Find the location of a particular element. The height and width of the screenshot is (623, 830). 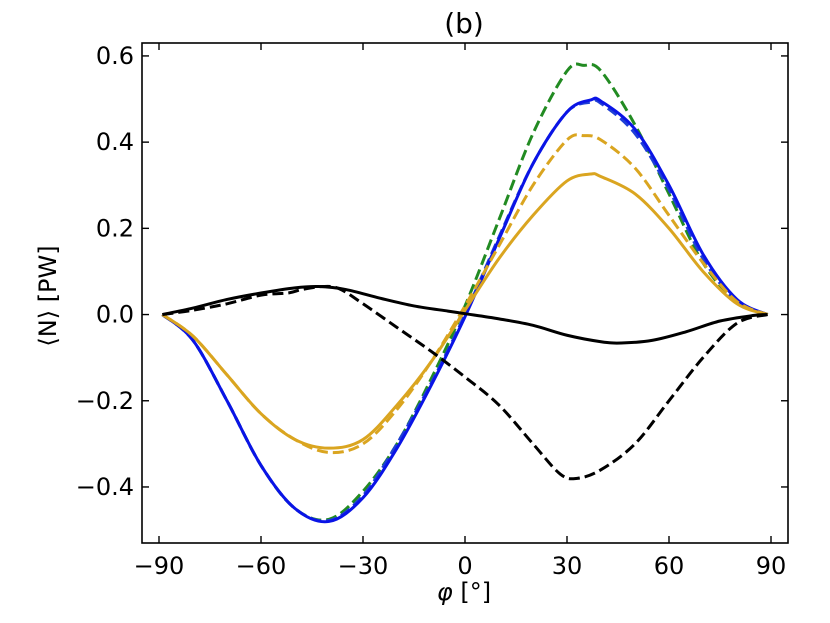

x-axis-label: φ [°] is located at coordinates (464, 592).